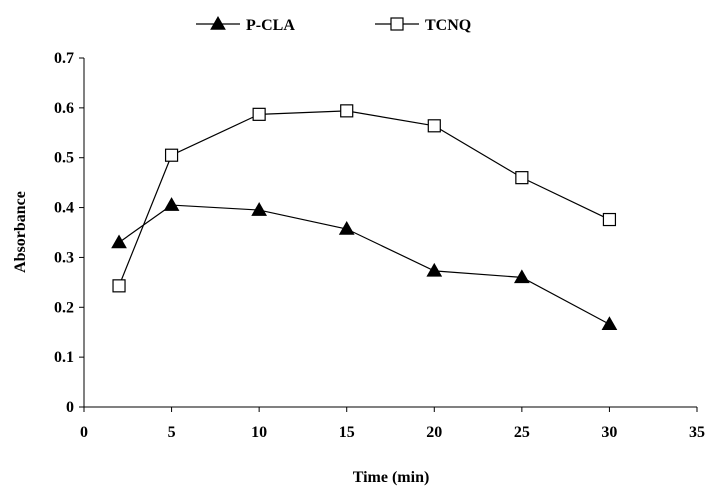  I want to click on legend-label: TCNQ, so click(448, 25).